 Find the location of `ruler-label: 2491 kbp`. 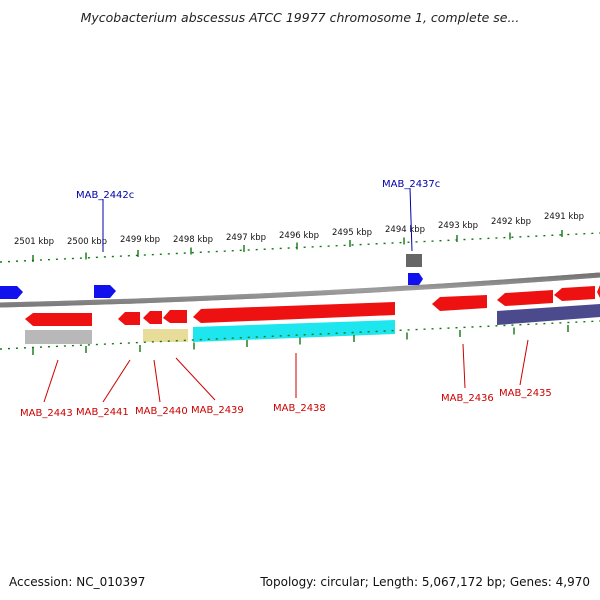

ruler-label: 2491 kbp is located at coordinates (564, 217).